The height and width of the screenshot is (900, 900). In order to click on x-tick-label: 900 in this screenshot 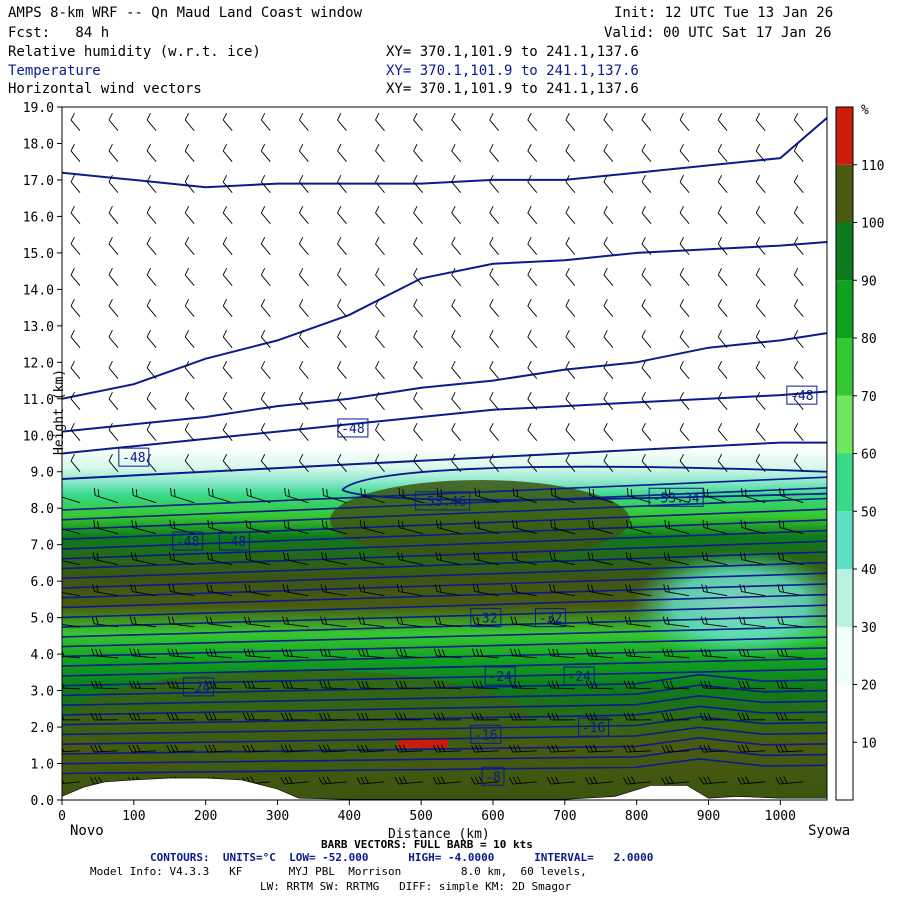, I will do `click(708, 816)`.